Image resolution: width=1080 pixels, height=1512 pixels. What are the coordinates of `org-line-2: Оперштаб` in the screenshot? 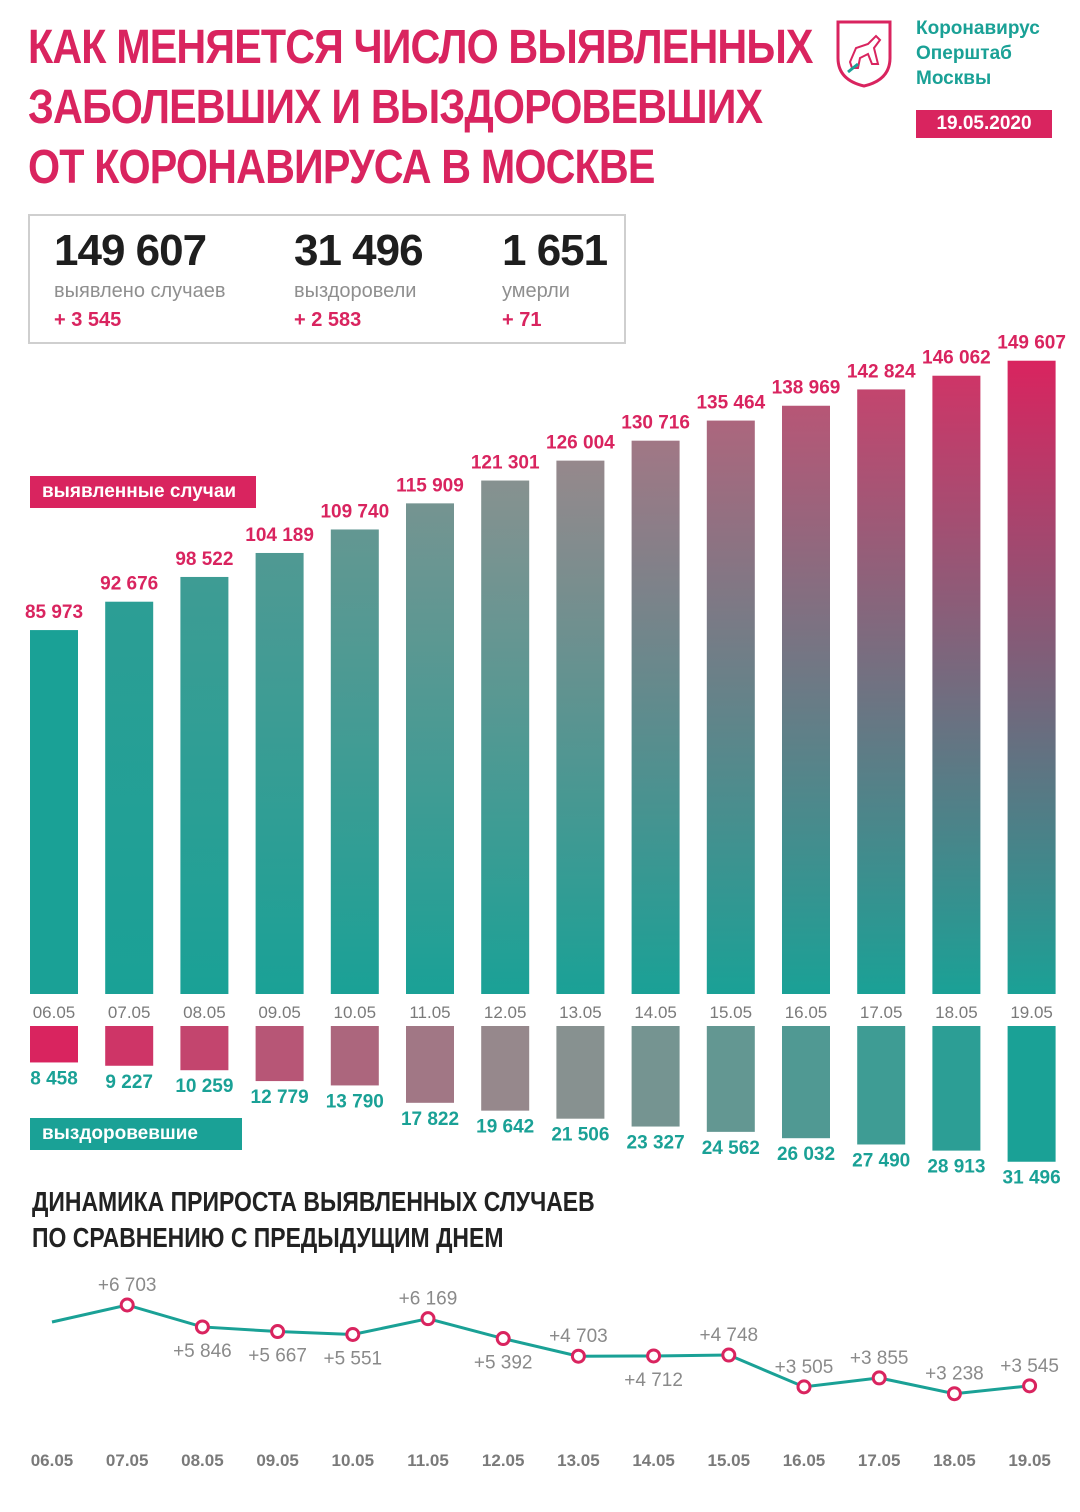 It's located at (964, 53).